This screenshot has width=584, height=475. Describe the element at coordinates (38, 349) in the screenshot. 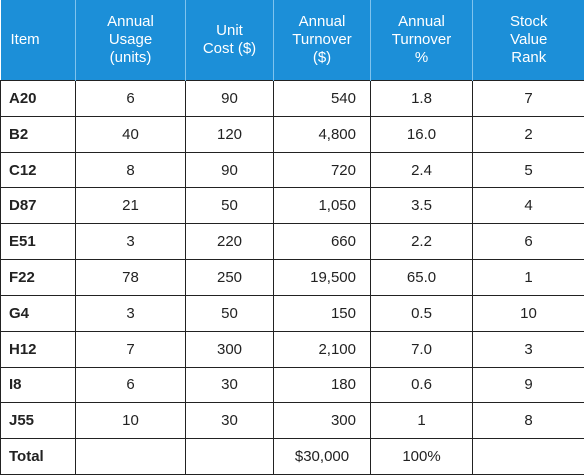

I see `item-cell: H12` at that location.